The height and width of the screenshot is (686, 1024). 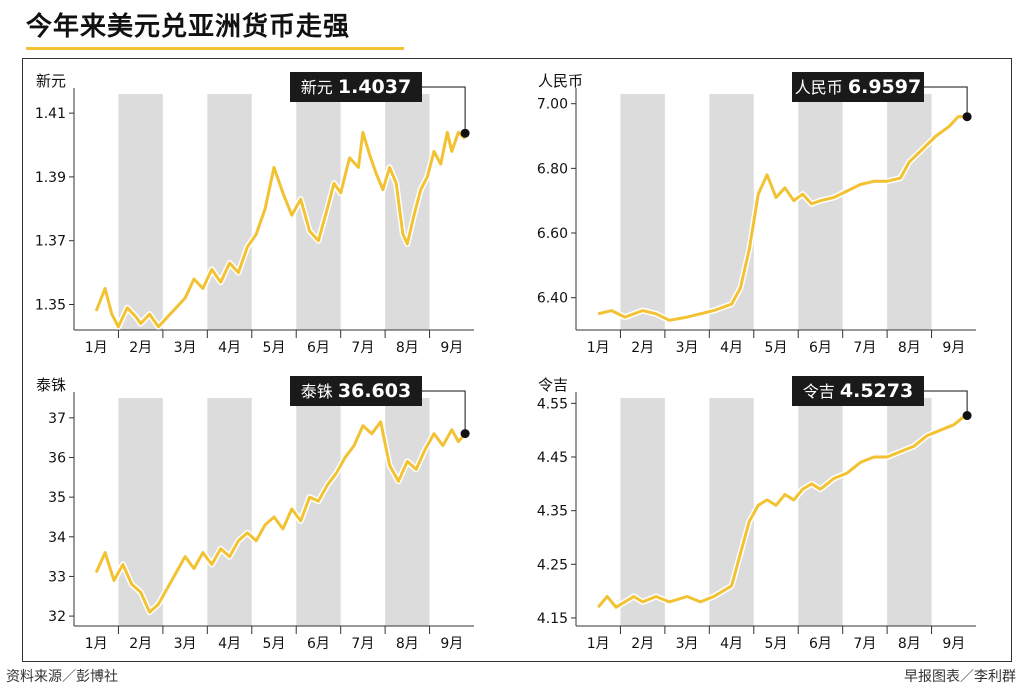 What do you see at coordinates (821, 87) in the screenshot?
I see `callout-name: 人民币` at bounding box center [821, 87].